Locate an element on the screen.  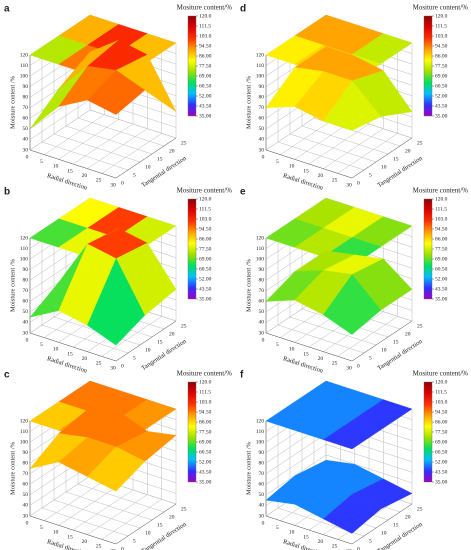
panel-label: c is located at coordinates (7, 375).